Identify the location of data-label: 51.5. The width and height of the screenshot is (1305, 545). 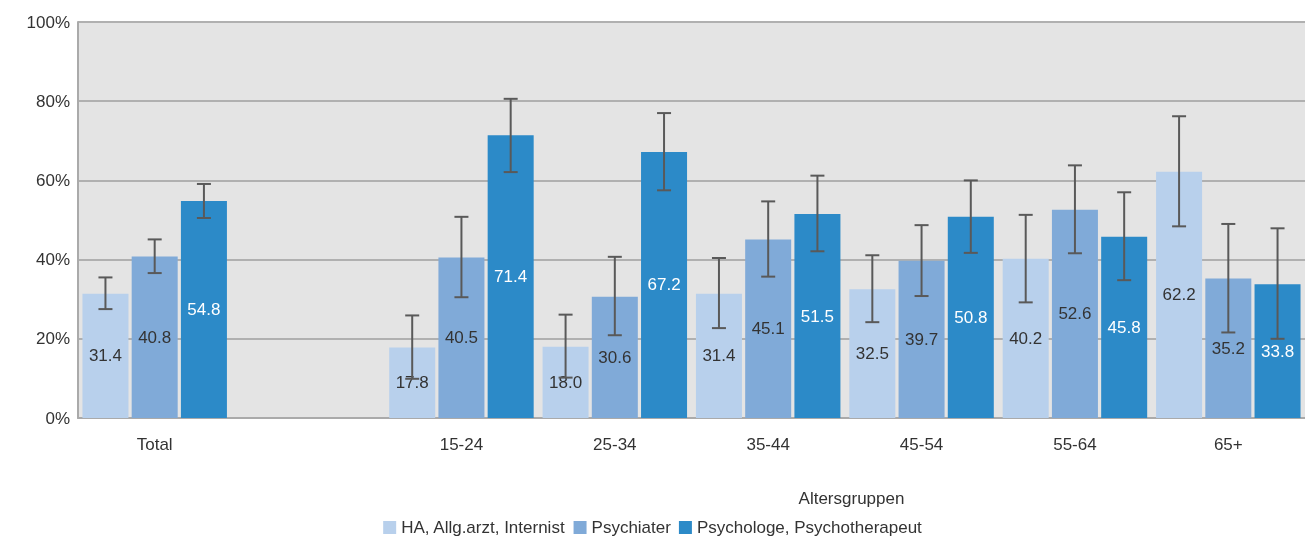
(817, 316).